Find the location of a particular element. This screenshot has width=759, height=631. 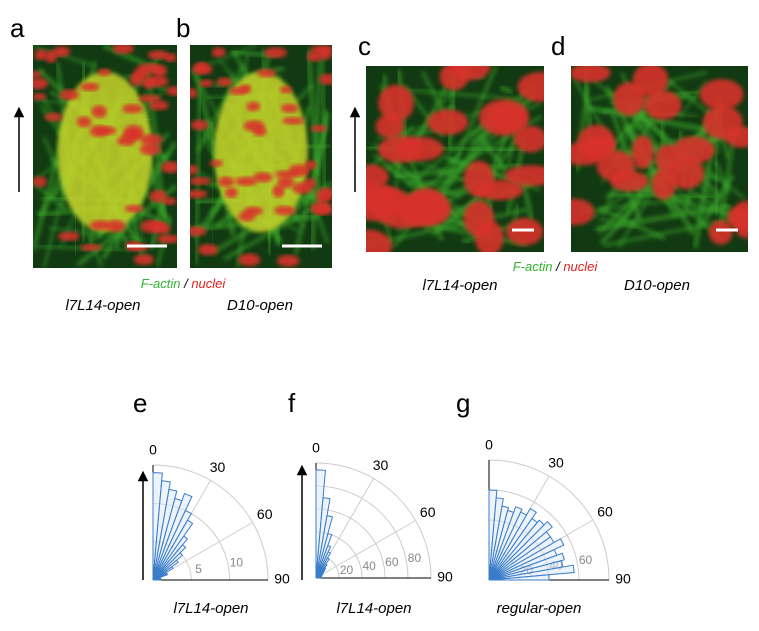

panel-letter: g is located at coordinates (463, 403).